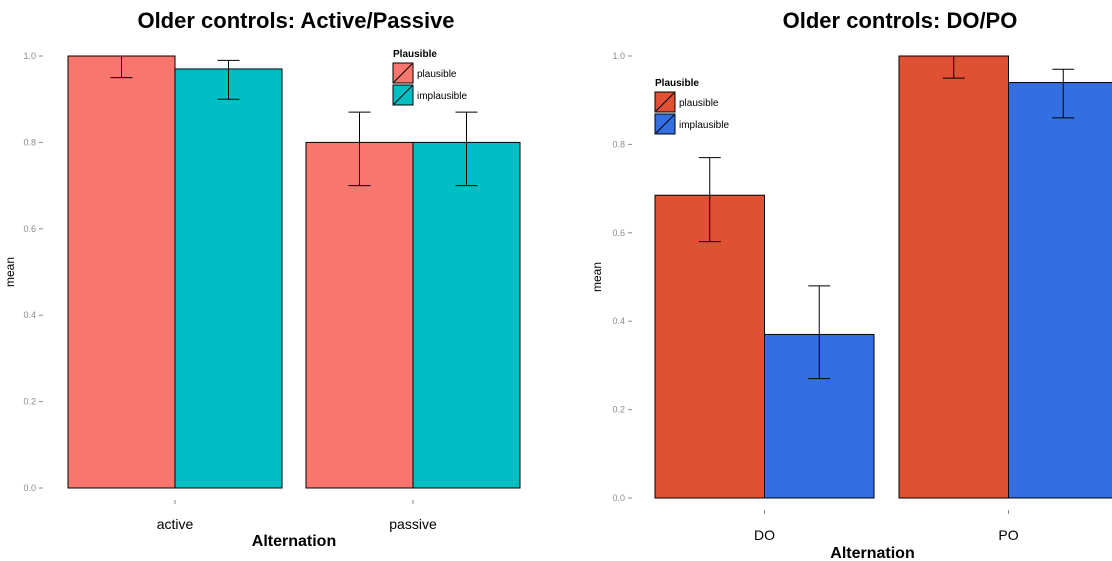 The image size is (1112, 561). Describe the element at coordinates (953, 67) in the screenshot. I see `error-bar-plausible-PO` at that location.